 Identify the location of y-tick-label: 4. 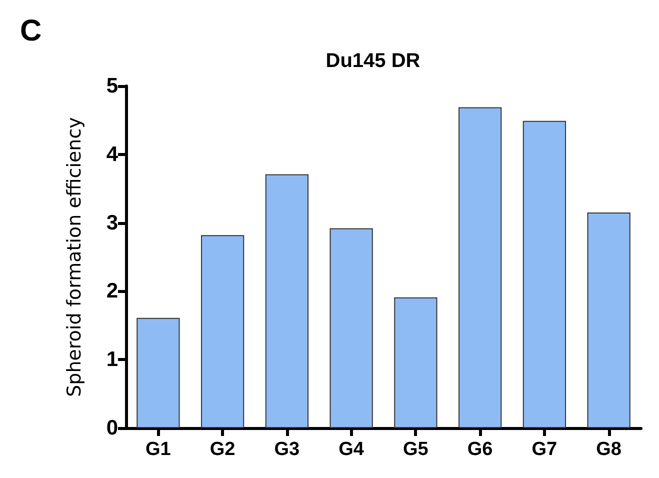
(112, 154).